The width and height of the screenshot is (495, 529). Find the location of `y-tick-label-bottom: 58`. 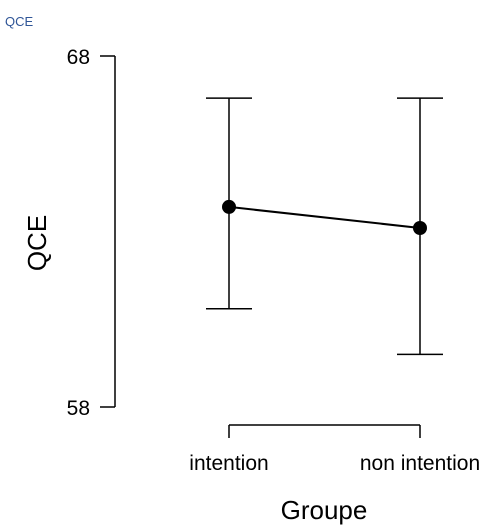

y-tick-label-bottom: 58 is located at coordinates (78, 408).